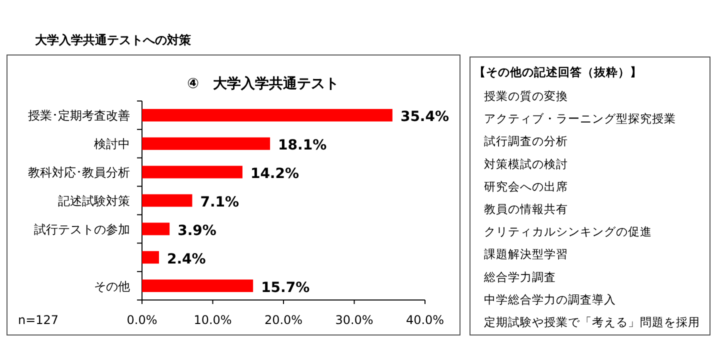 This screenshot has width=715, height=346. I want to click on text: 試行調査の分析, so click(526, 141).